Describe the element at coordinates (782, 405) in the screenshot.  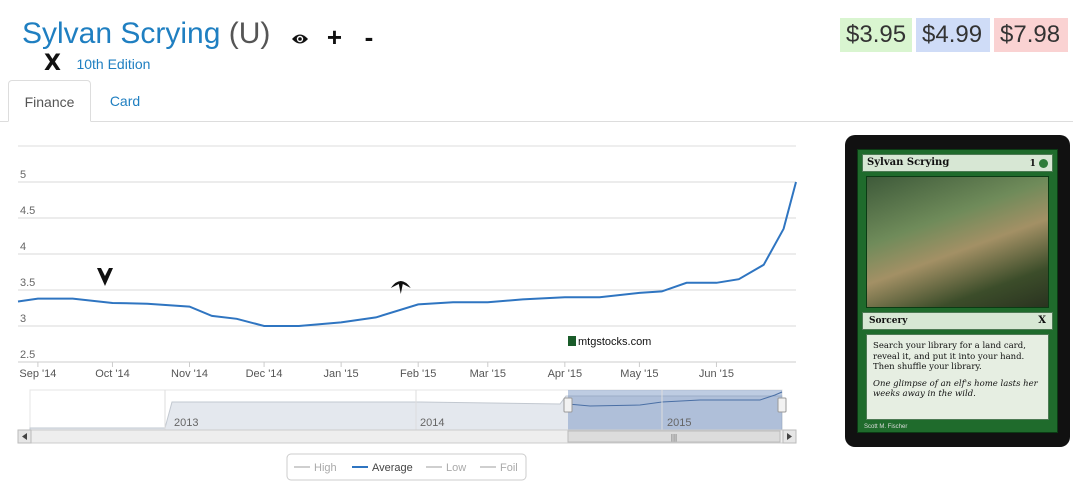
I see `navigator-handle-right` at that location.